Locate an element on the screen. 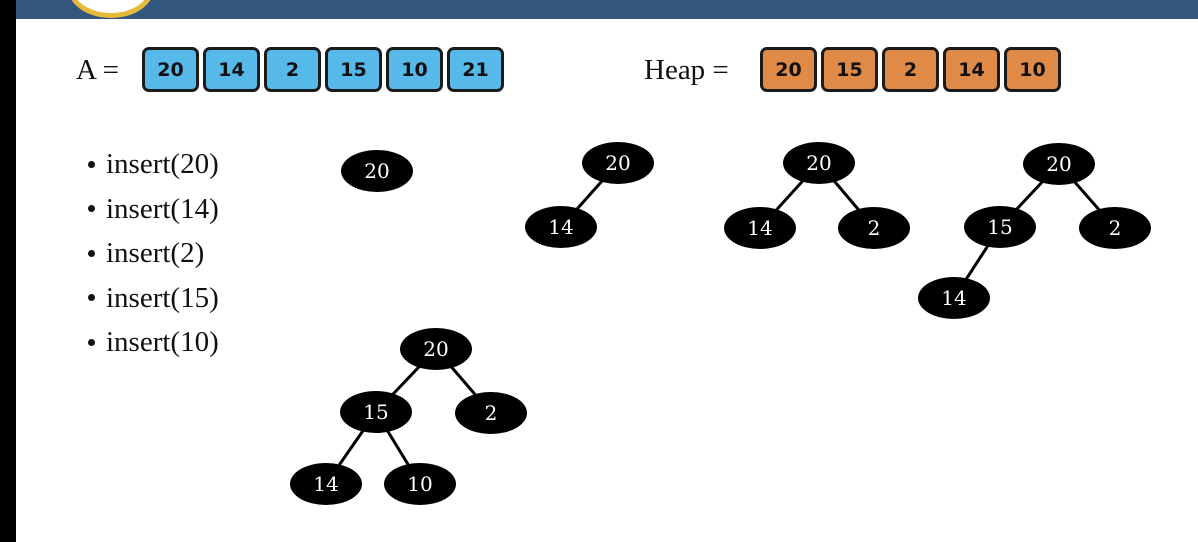 Image resolution: width=1198 pixels, height=542 pixels. operation-item: insert(15) is located at coordinates (151, 298).